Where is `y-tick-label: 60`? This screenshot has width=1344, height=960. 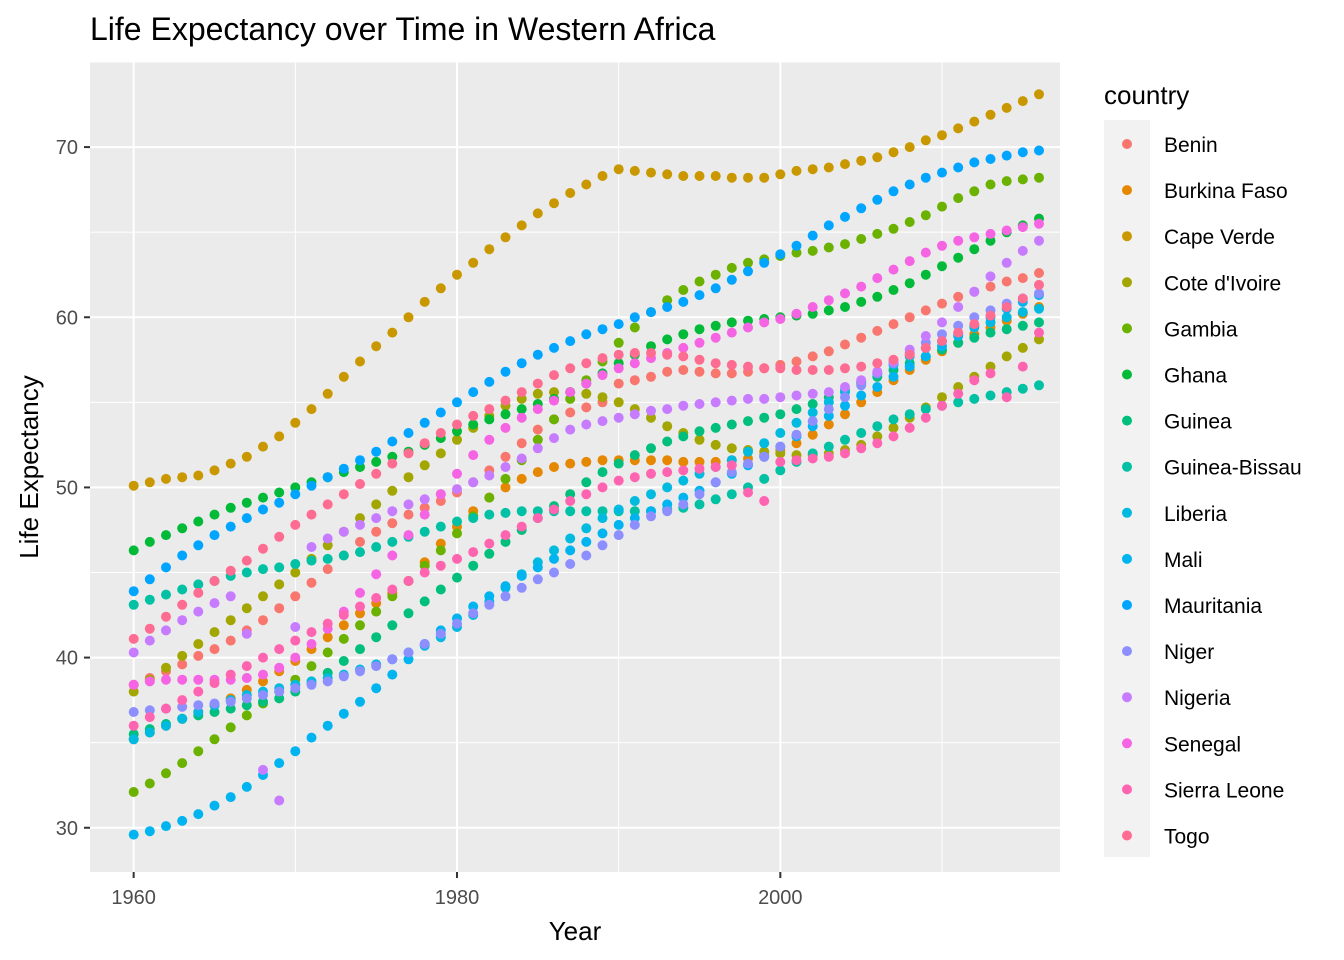
y-tick-label: 60 is located at coordinates (67, 318).